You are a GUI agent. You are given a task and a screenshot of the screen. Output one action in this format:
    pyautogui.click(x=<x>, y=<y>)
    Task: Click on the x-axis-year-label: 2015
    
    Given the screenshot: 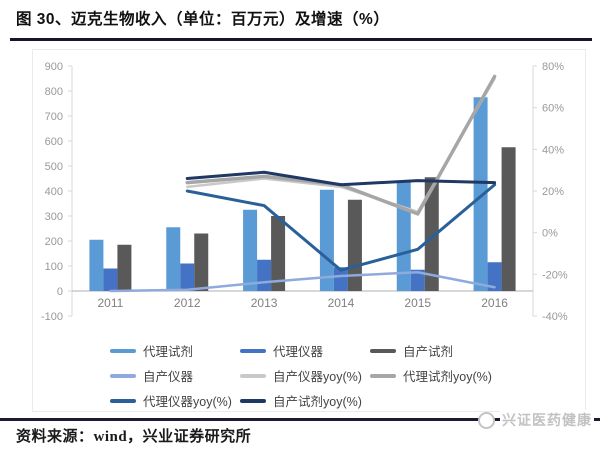 What is the action you would take?
    pyautogui.click(x=417, y=303)
    